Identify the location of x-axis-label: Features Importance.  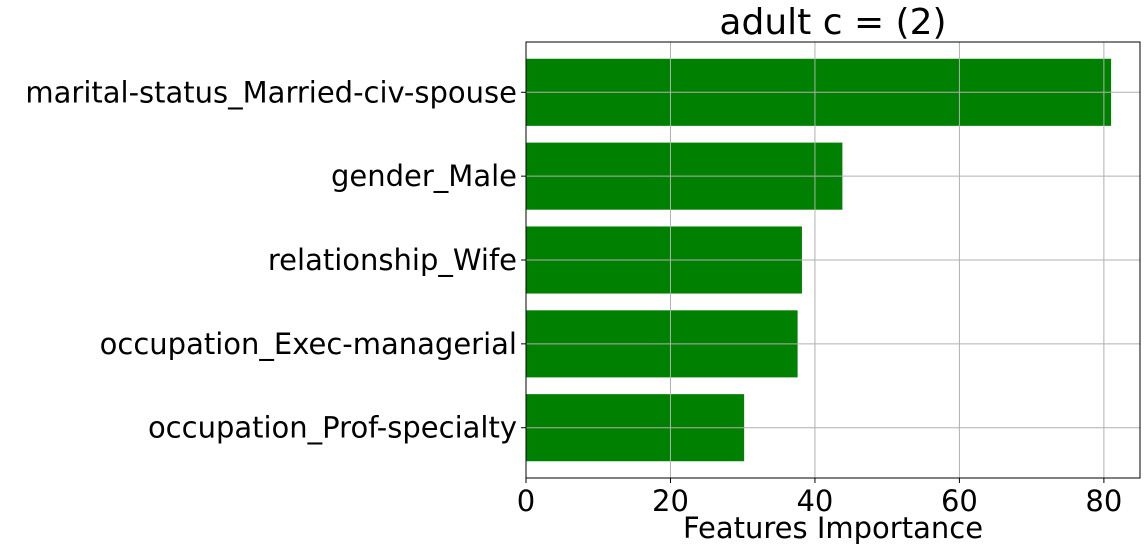
(833, 528).